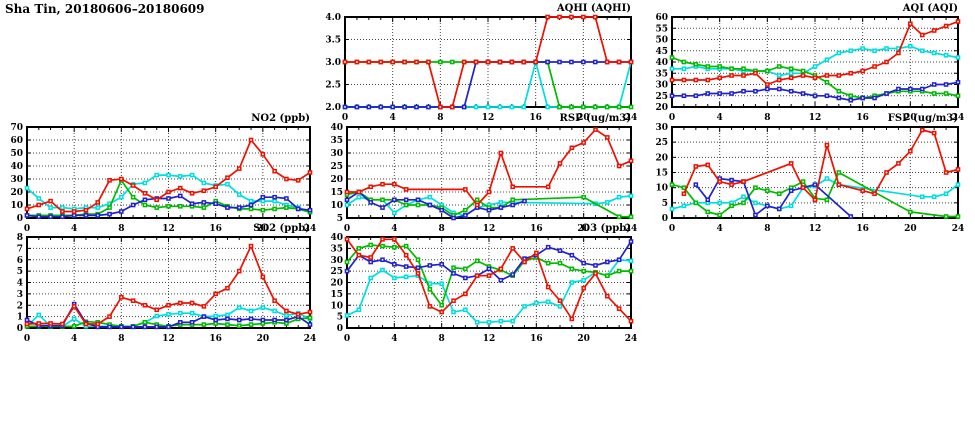 This screenshot has height=447, width=975. I want to click on plot-border, so click(489, 172).